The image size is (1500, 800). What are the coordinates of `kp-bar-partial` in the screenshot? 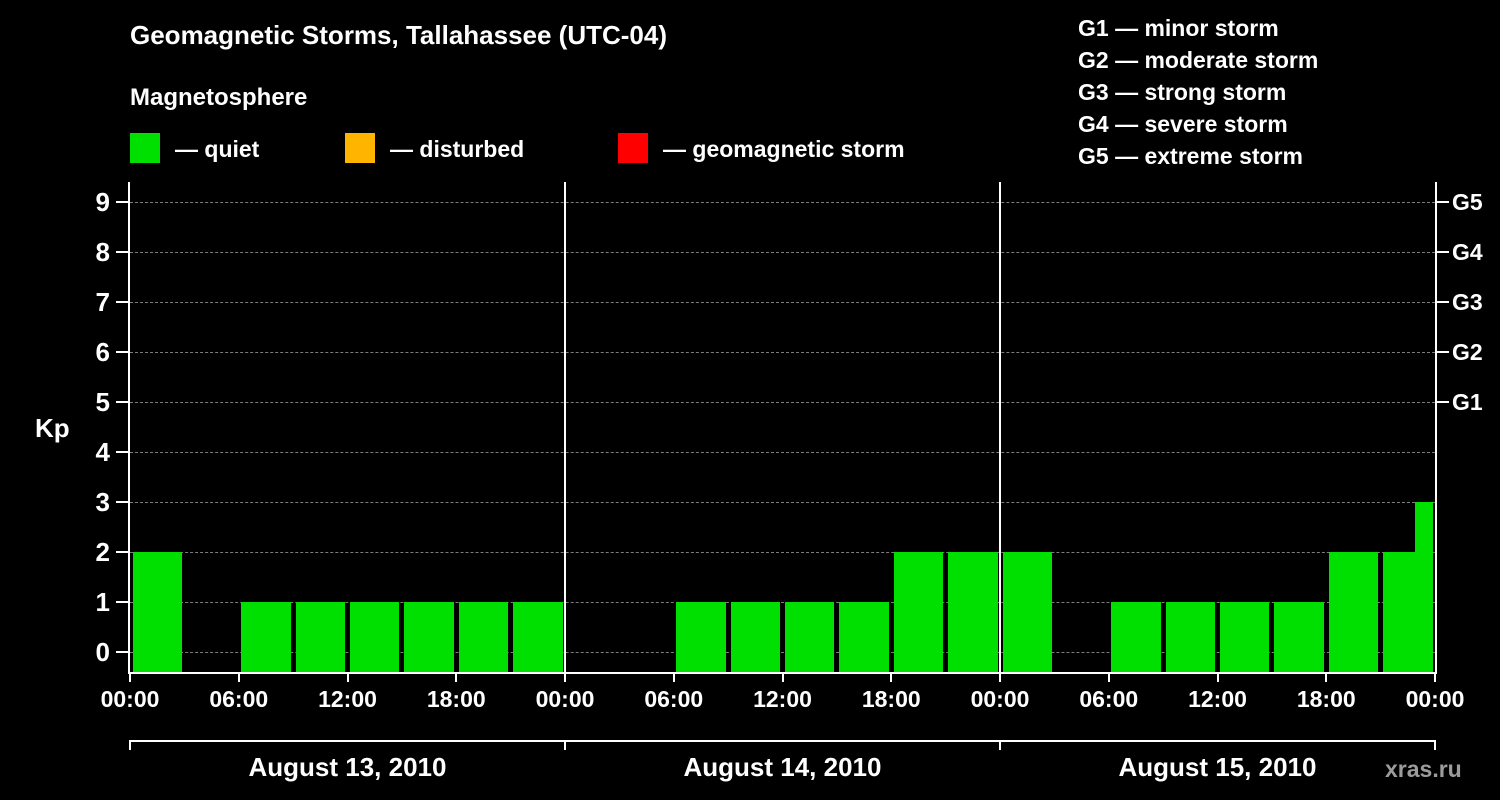 It's located at (1424, 587).